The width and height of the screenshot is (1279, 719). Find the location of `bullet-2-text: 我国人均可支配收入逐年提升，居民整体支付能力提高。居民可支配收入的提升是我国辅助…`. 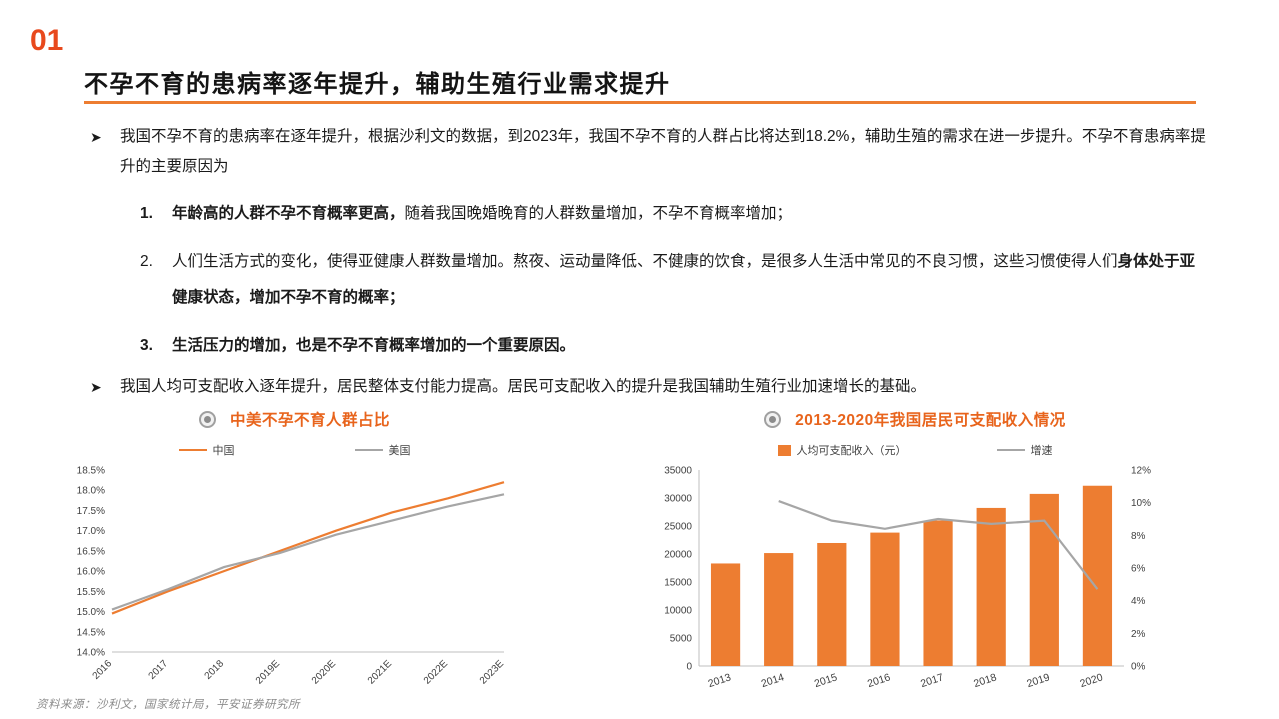

bullet-2-text: 我国人均可支配收入逐年提升，居民整体支付能力提高。居民可支配收入的提升是我国辅助… is located at coordinates (523, 386).